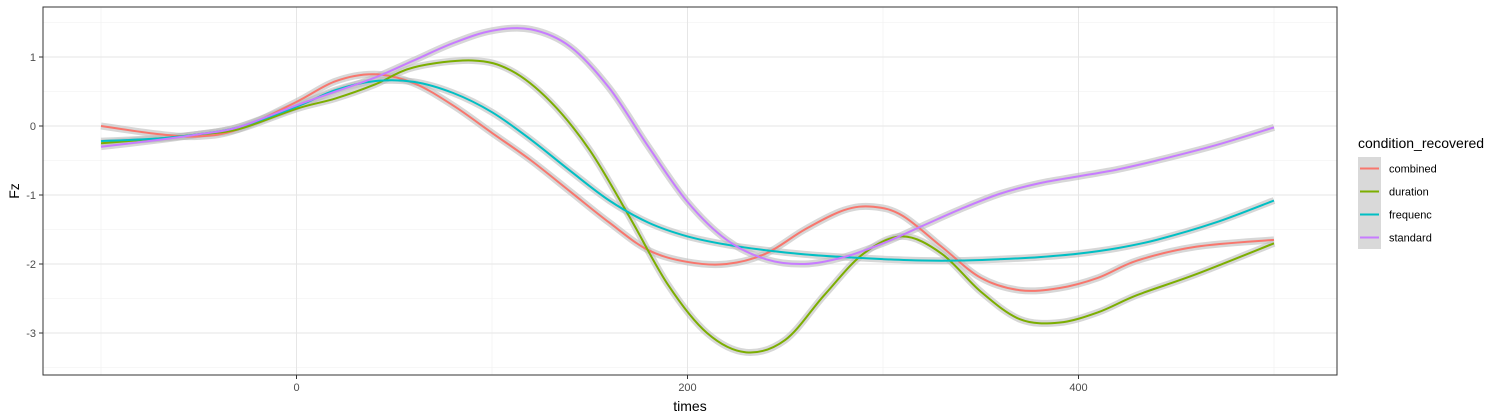 The height and width of the screenshot is (420, 1500). What do you see at coordinates (1410, 216) in the screenshot?
I see `legend-label-frequenc: frequenc` at bounding box center [1410, 216].